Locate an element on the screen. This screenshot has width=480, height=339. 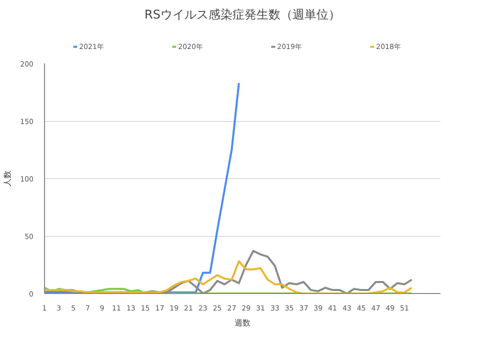
line-series is located at coordinates (228, 277).